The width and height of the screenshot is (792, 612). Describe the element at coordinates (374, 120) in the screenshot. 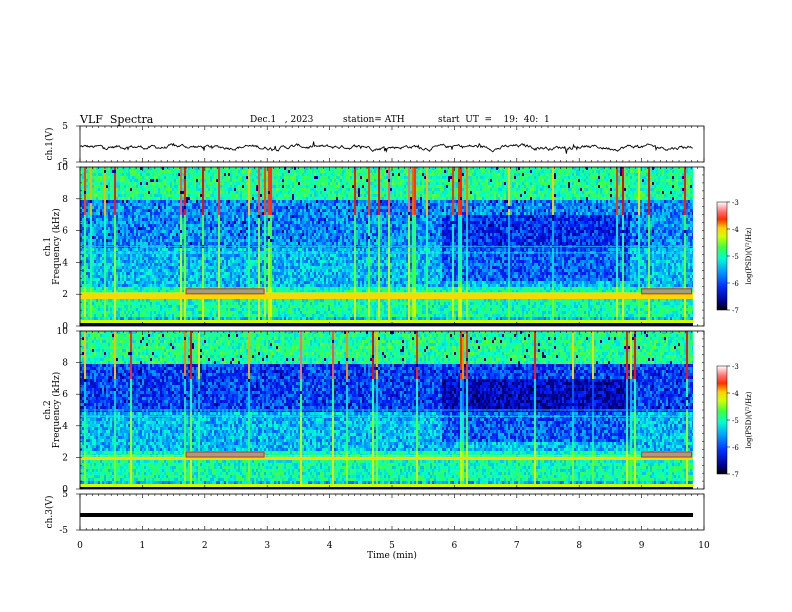

I see `station-label: station= ATH` at that location.